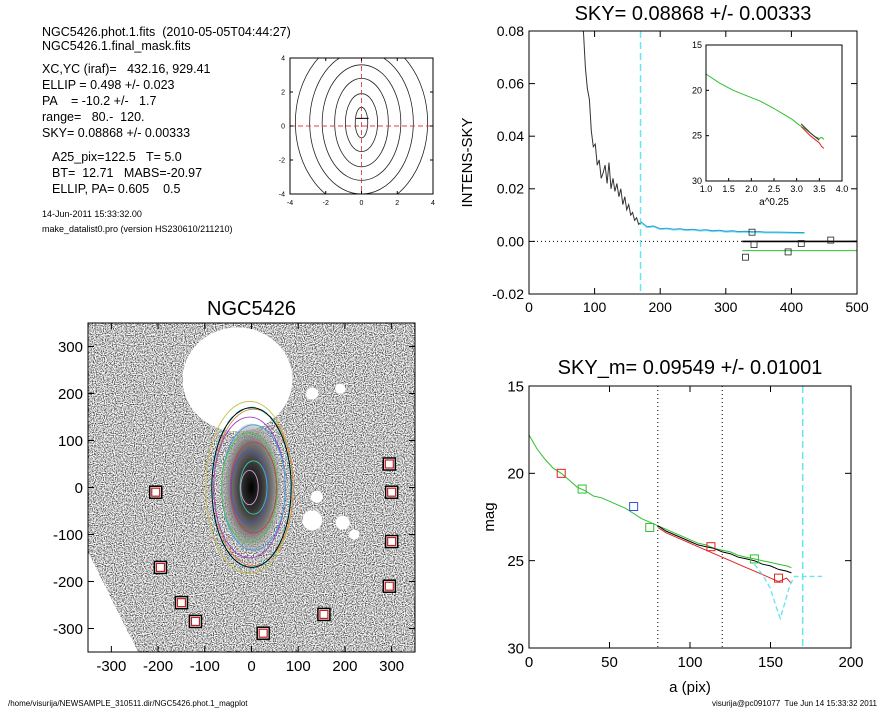  Describe the element at coordinates (787, 592) in the screenshot. I see `mag-profile-cyan` at that location.